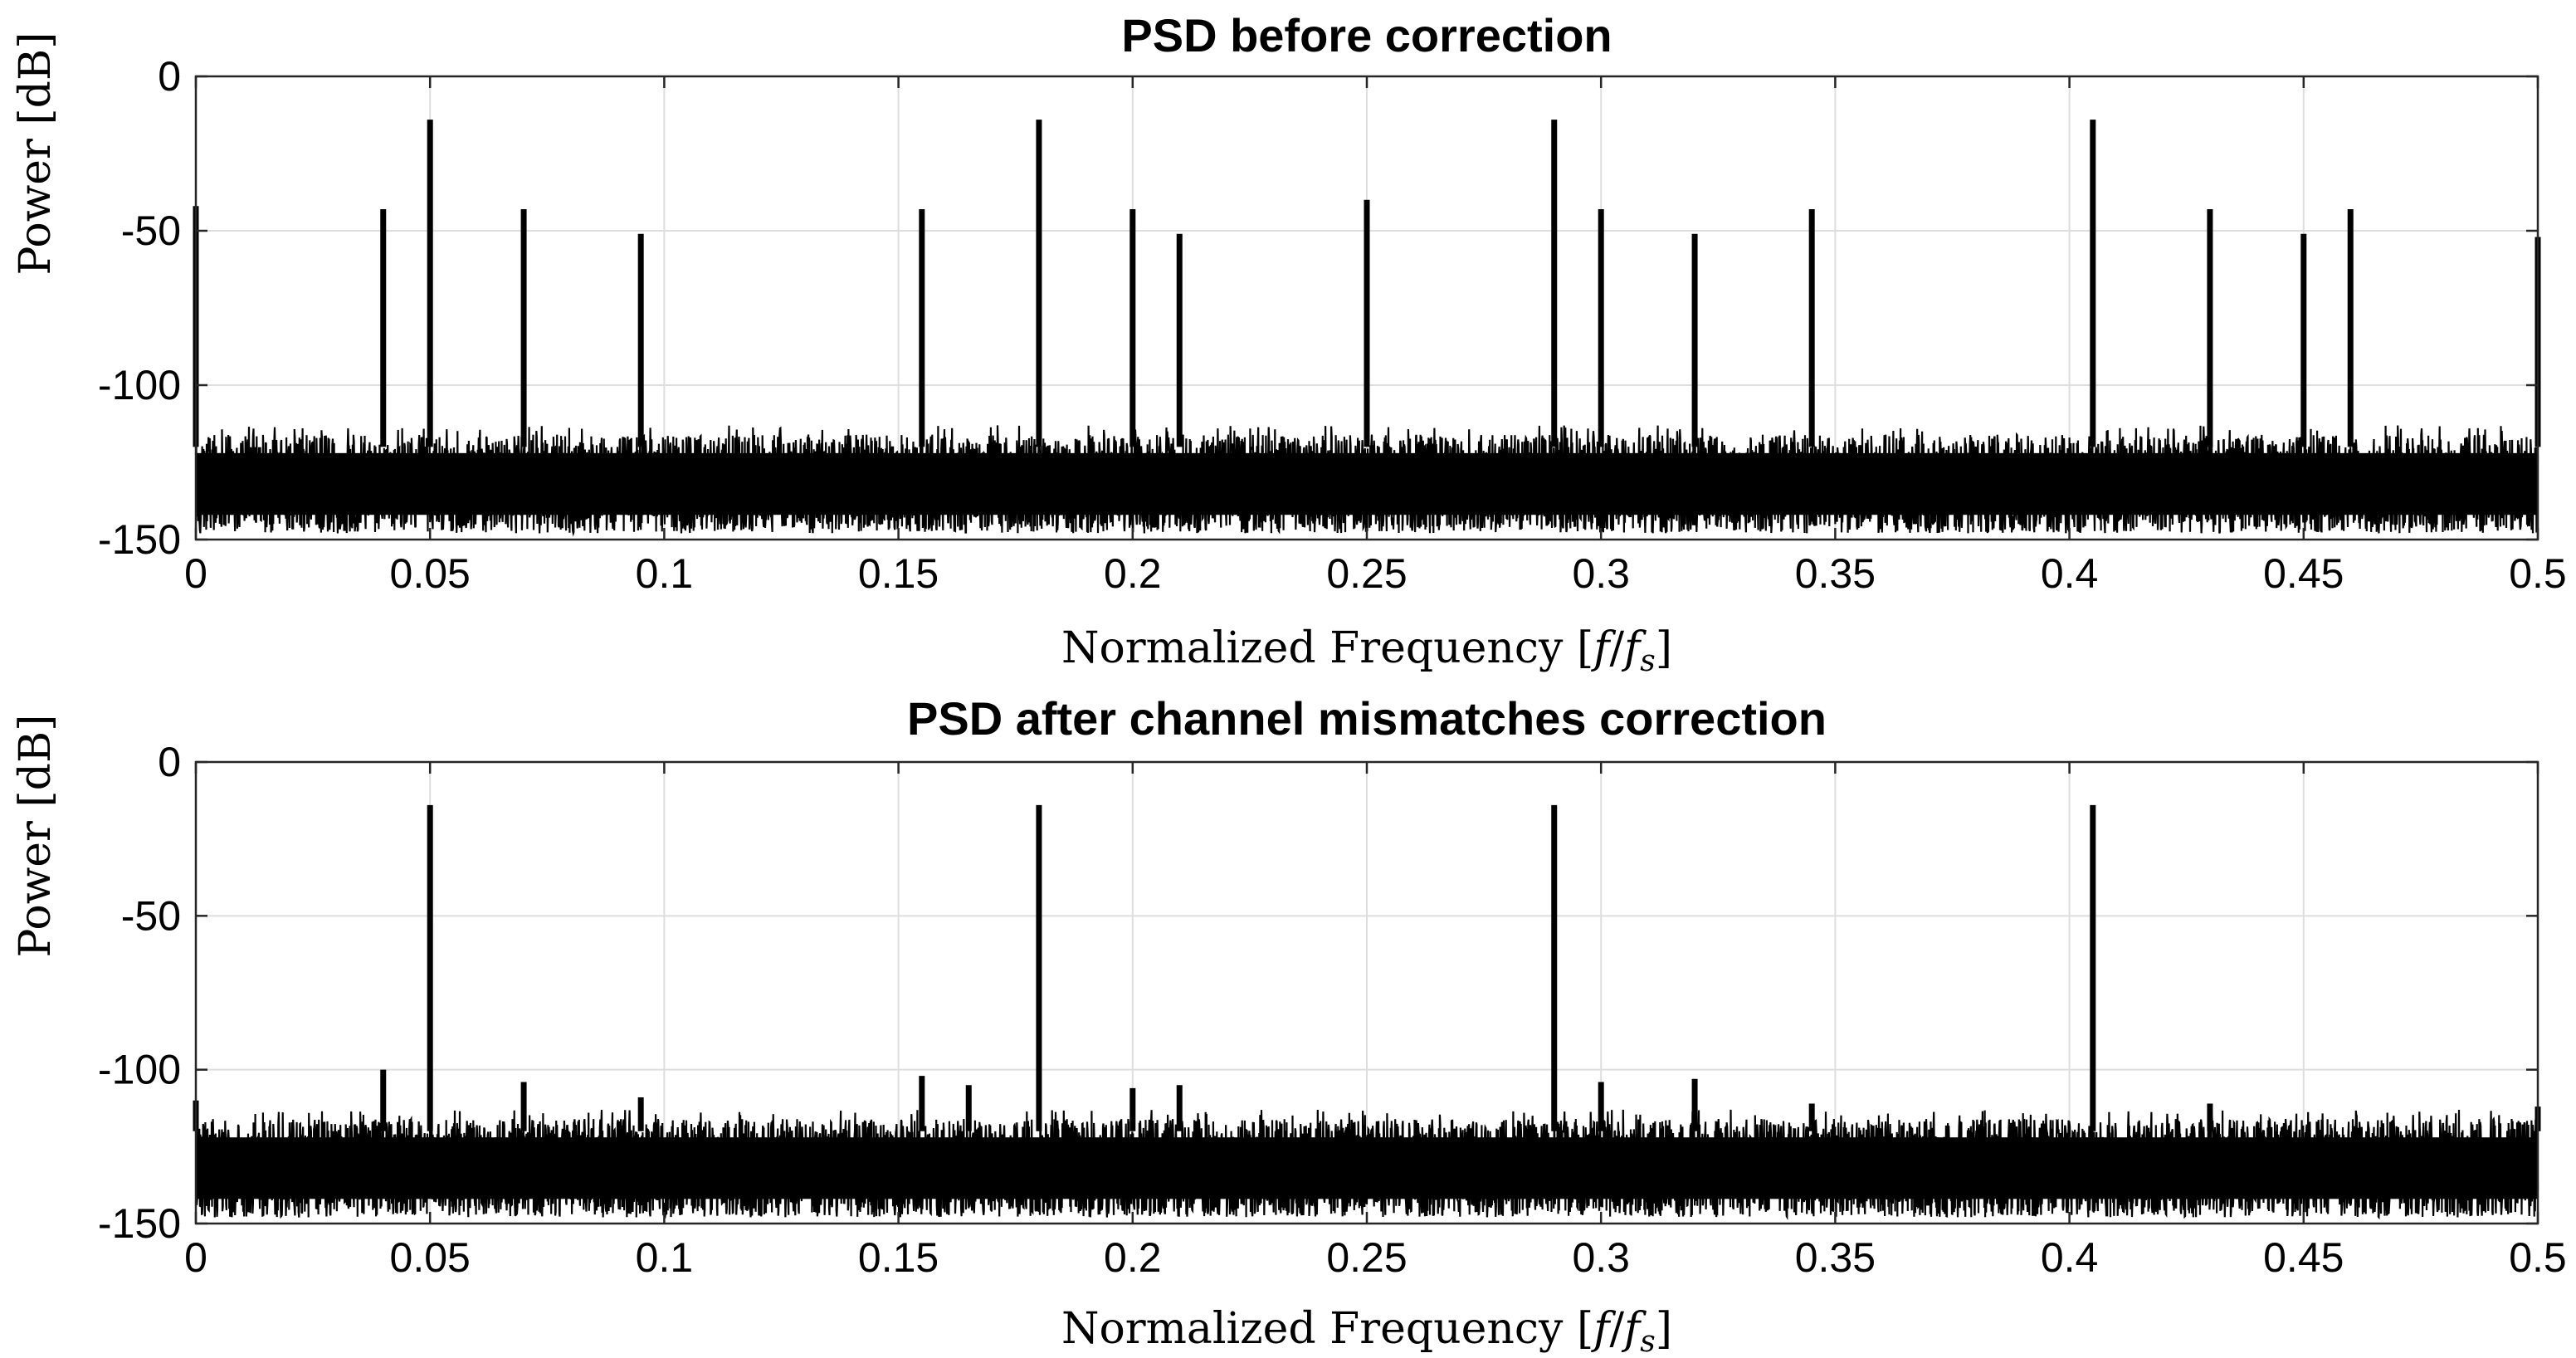 The width and height of the screenshot is (2576, 1358). I want to click on chart-title: PSD after channel mismatches correction, so click(1367, 718).